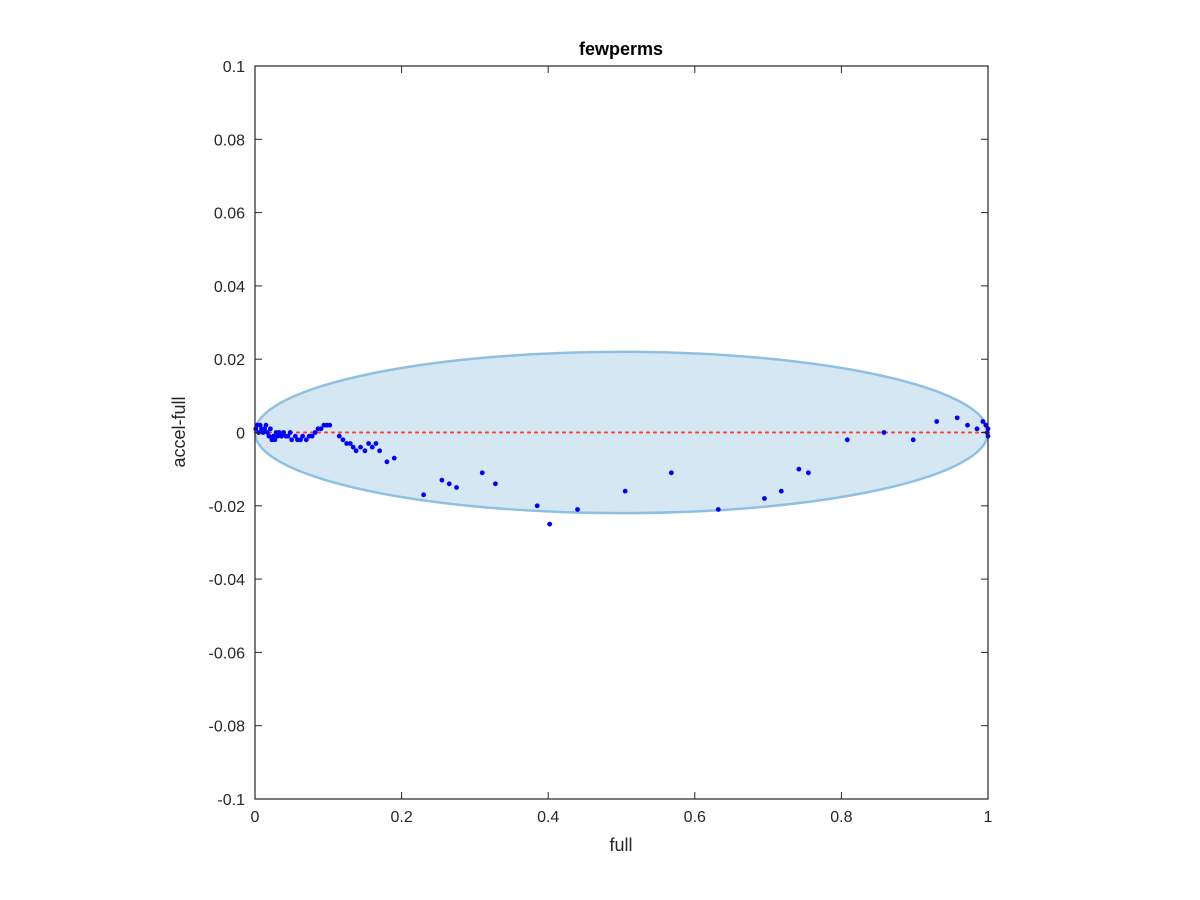 This screenshot has width=1200, height=900. I want to click on y-tick-label: -0.04, so click(227, 580).